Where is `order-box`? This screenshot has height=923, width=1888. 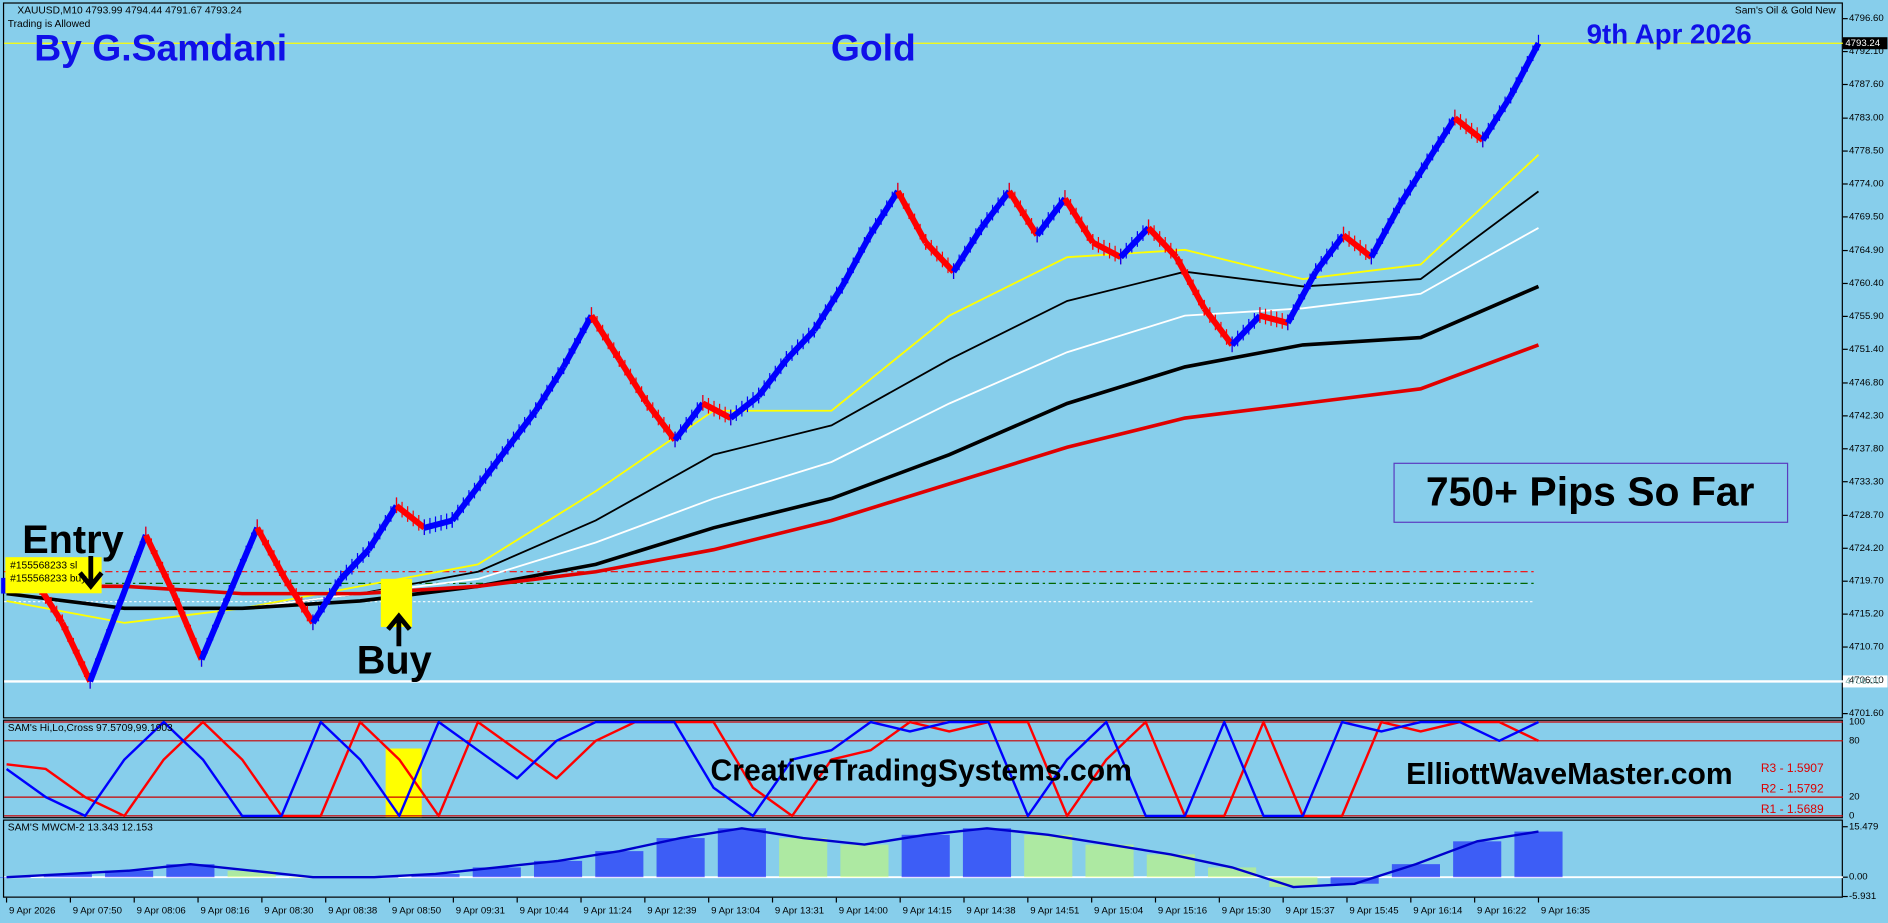 order-box is located at coordinates (53, 575).